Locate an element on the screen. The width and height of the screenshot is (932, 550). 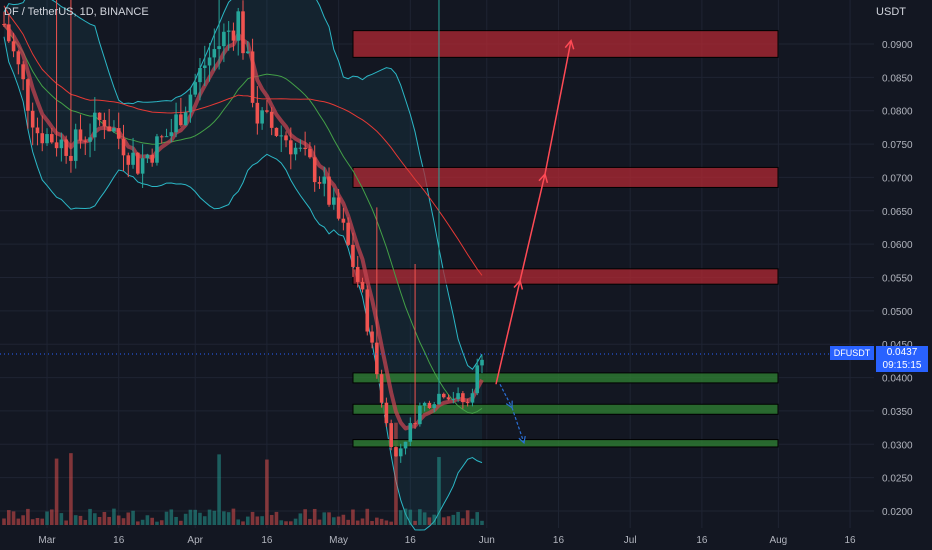
projection-up-segment is located at coordinates (558, 107).